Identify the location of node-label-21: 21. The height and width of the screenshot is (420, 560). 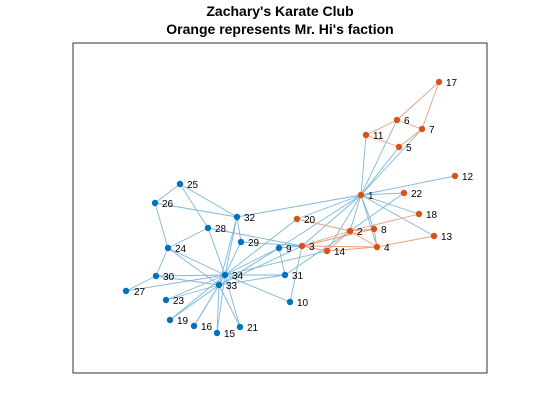
(253, 328).